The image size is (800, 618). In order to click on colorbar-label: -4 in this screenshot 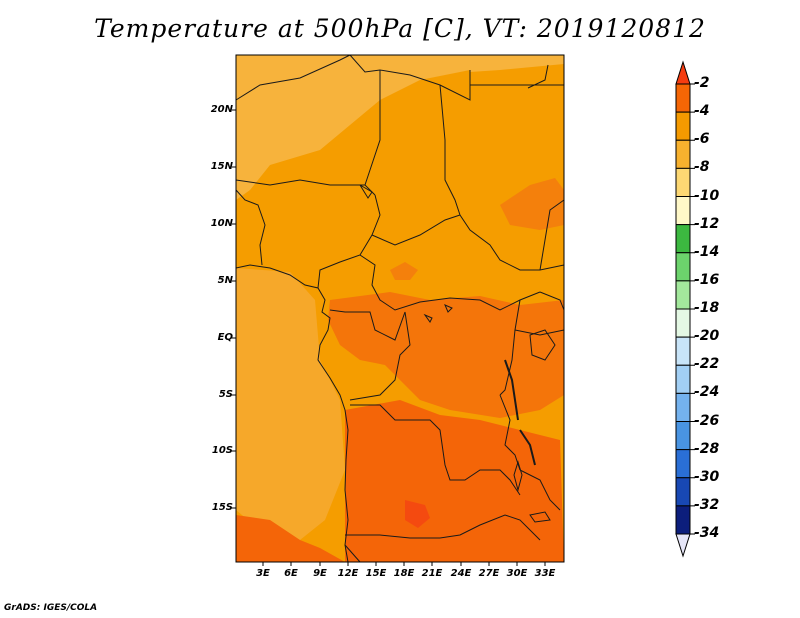, I will do `click(702, 111)`.